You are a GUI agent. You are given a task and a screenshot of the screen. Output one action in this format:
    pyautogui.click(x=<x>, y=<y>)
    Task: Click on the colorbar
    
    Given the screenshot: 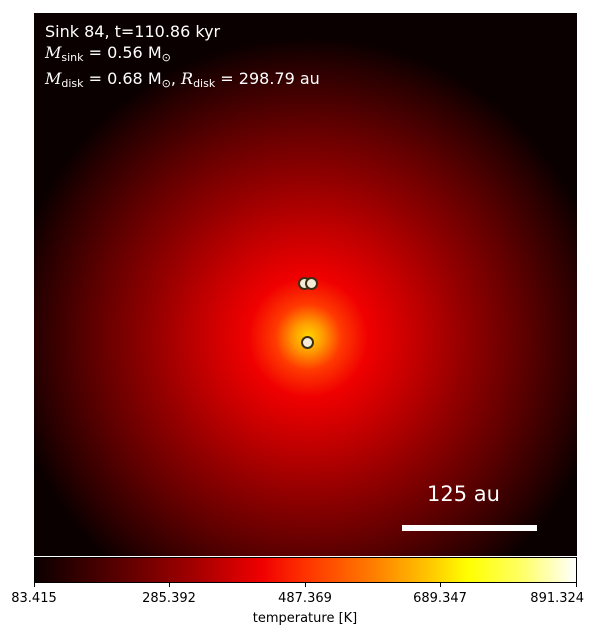 What is the action you would take?
    pyautogui.click(x=305, y=570)
    